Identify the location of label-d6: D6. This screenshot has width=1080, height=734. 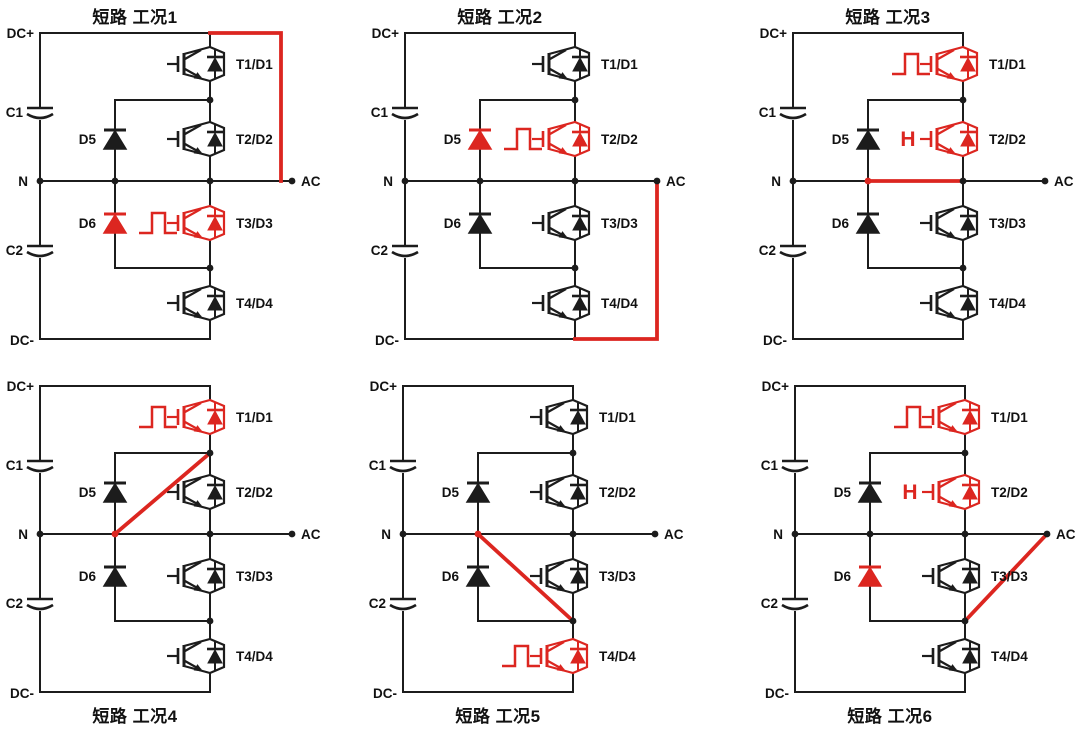
(88, 223).